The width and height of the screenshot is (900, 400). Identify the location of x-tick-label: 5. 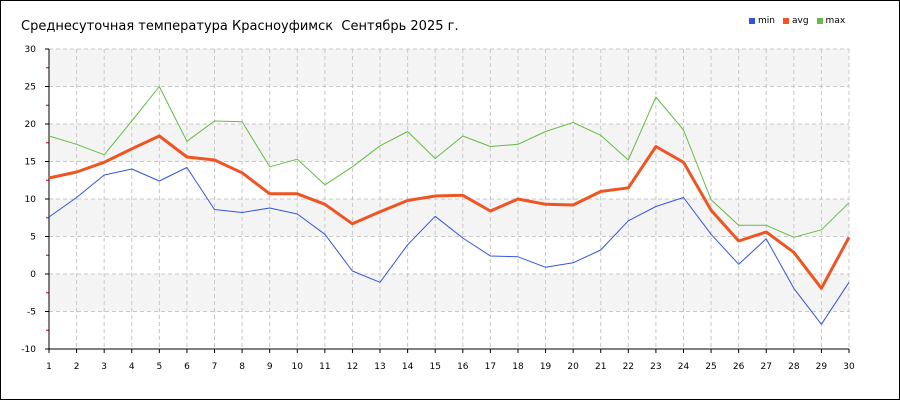
(159, 367).